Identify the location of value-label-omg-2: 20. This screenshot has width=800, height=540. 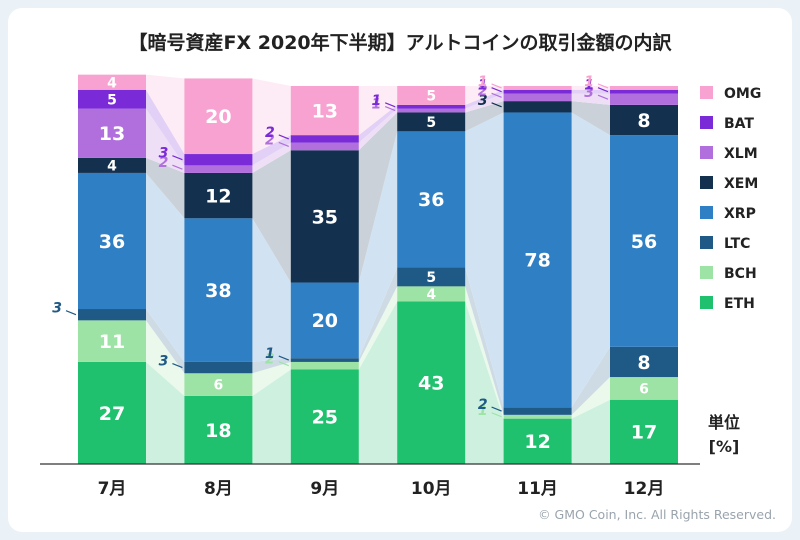
(218, 117).